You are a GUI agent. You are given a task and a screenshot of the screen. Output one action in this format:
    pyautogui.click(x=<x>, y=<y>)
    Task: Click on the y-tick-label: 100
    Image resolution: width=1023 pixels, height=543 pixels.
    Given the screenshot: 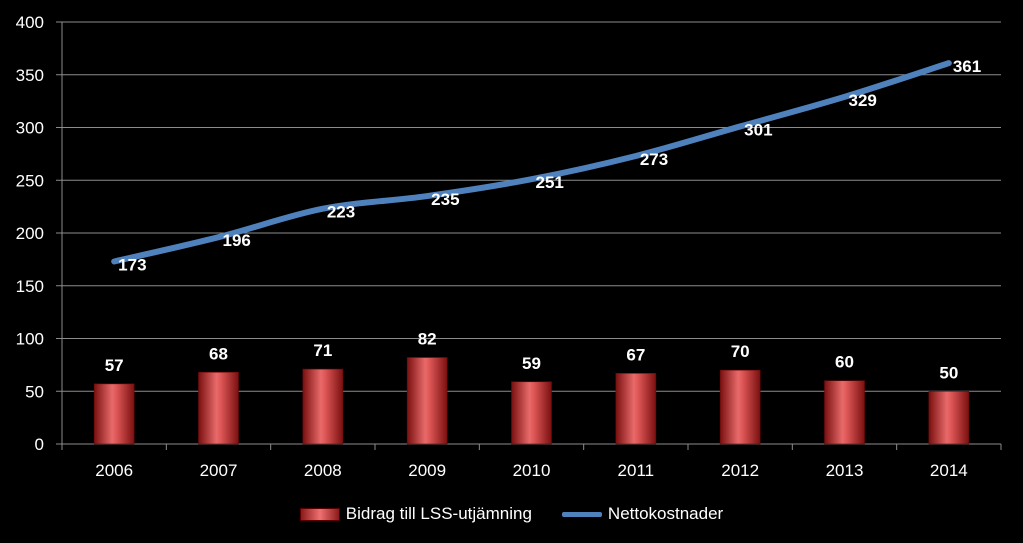 What is the action you would take?
    pyautogui.click(x=30, y=339)
    